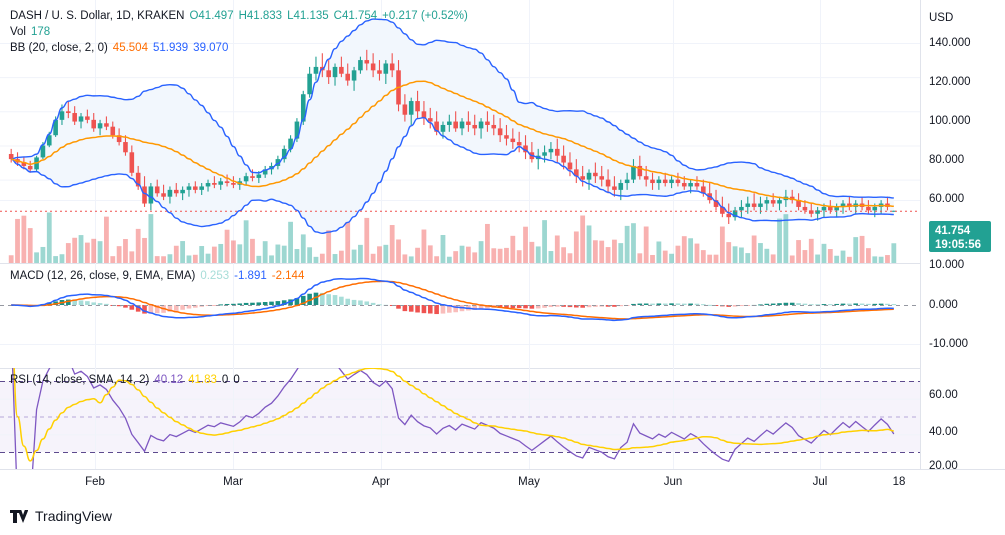 This screenshot has width=1005, height=535. Describe the element at coordinates (947, 265) in the screenshot. I see `price-tick-10: 10.000` at that location.